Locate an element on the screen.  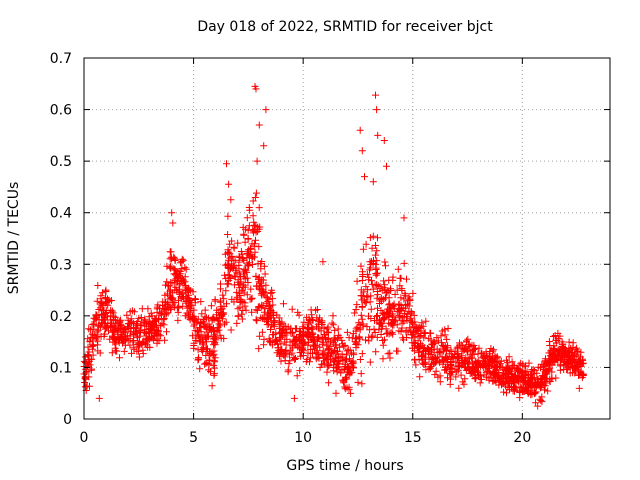
y-tick-label: 0 is located at coordinates (67, 420).